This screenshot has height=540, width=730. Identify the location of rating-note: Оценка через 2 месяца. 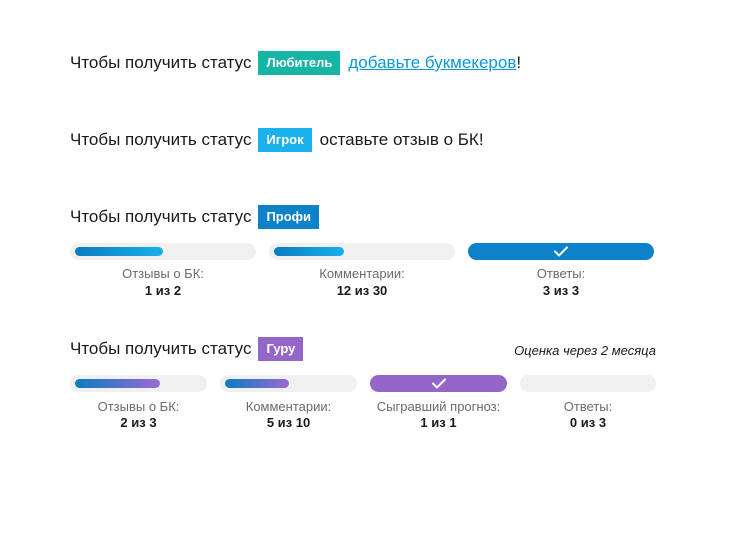
(585, 350).